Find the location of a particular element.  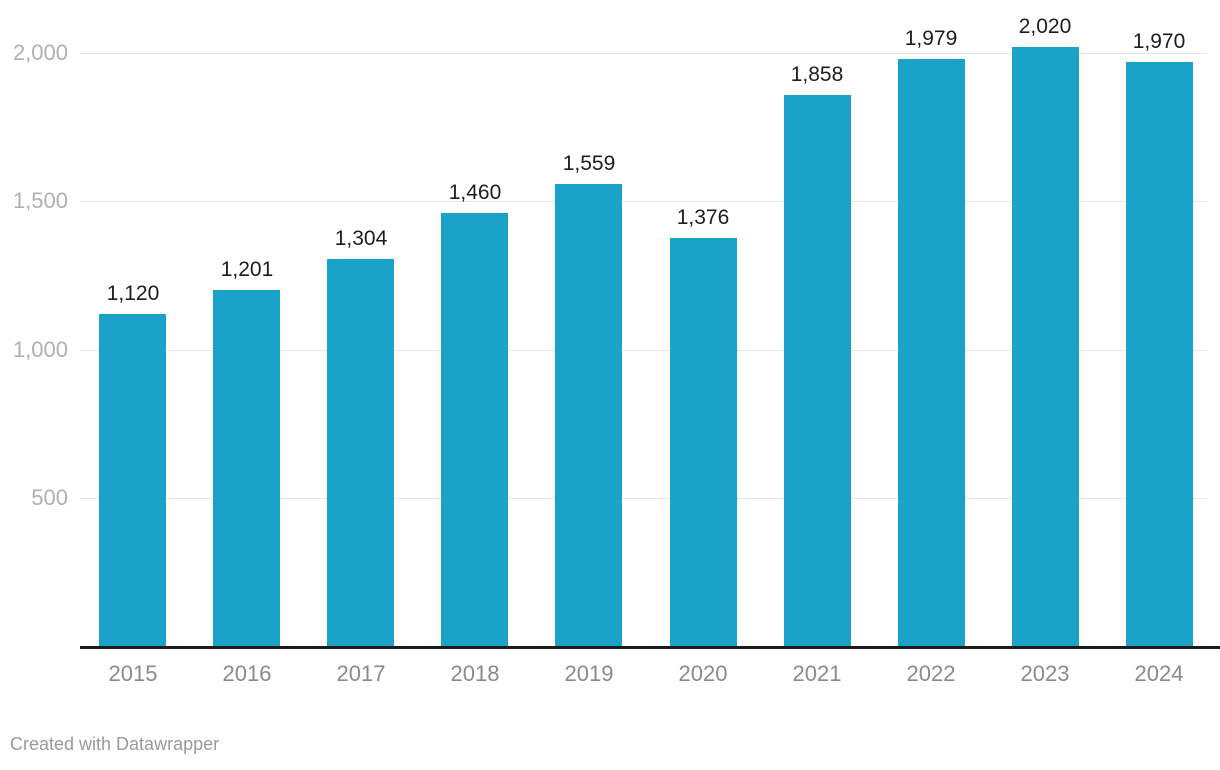

y-axis-tick-label: 2,000 is located at coordinates (40, 52).